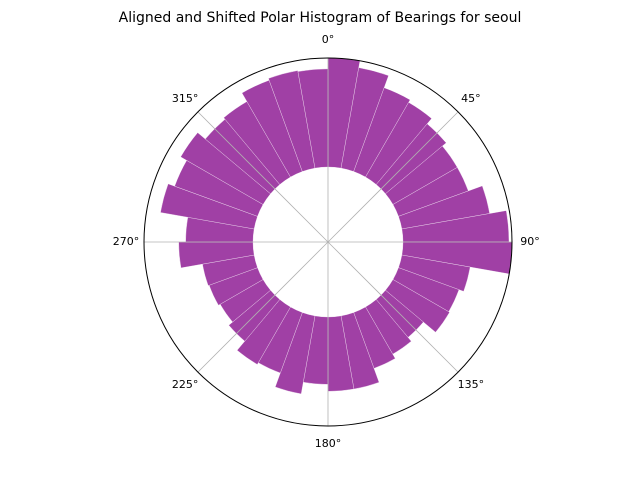 Image resolution: width=640 pixels, height=484 pixels. What do you see at coordinates (126, 241) in the screenshot?
I see `x-tick-label: 270°` at bounding box center [126, 241].